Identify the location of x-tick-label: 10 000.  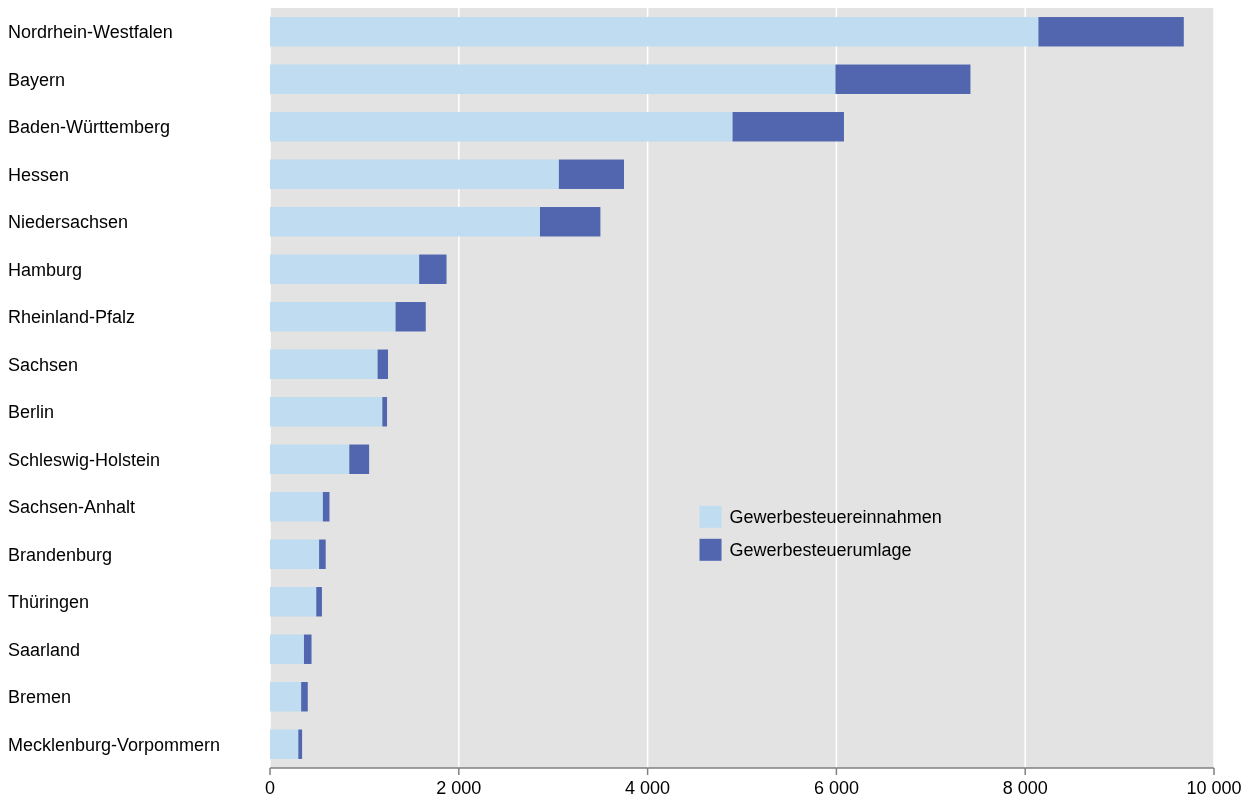
(1214, 788).